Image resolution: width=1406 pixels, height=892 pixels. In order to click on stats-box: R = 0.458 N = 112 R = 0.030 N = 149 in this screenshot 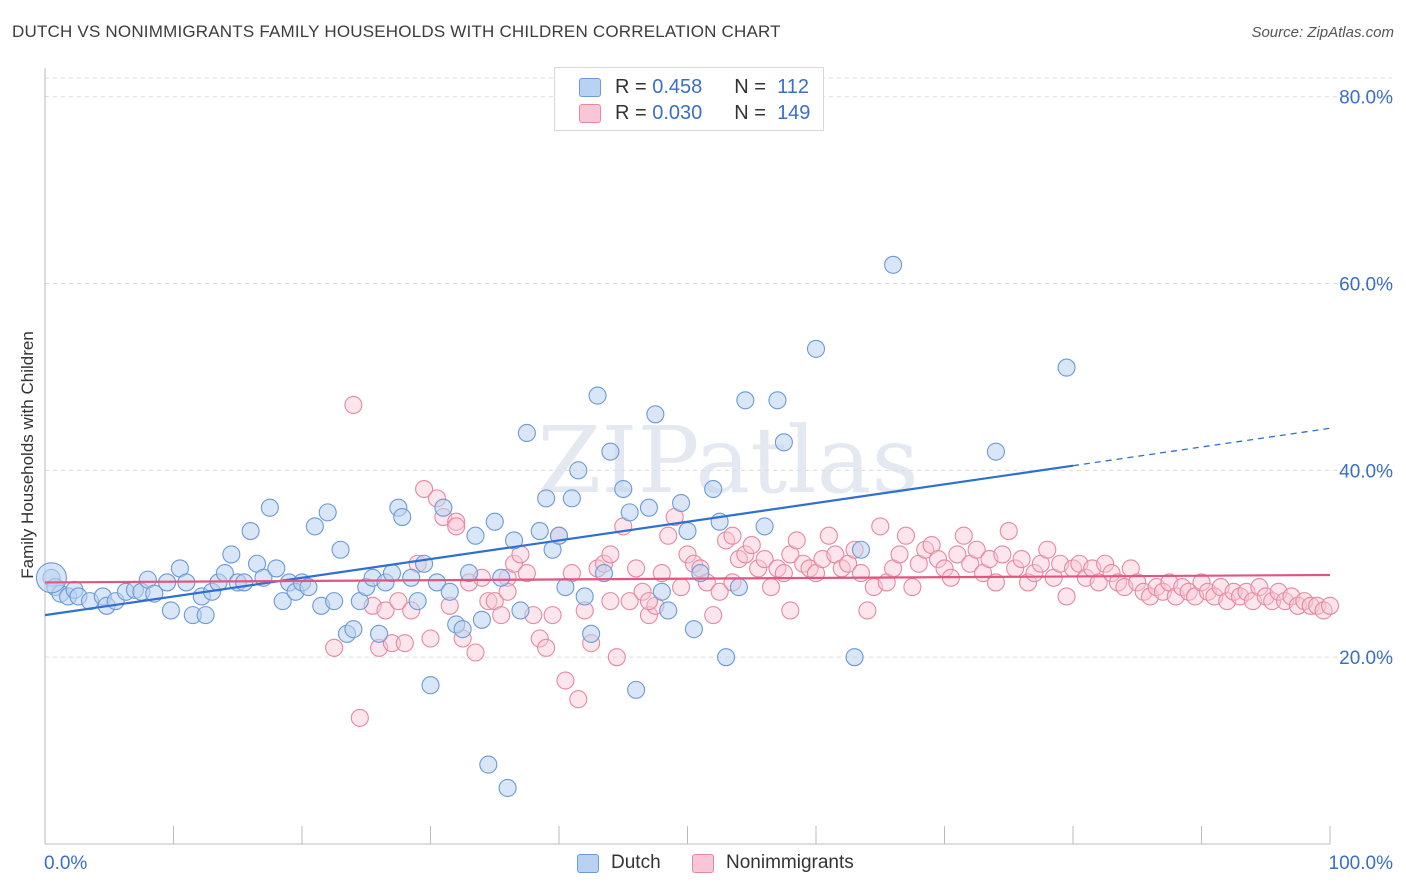, I will do `click(689, 99)`.